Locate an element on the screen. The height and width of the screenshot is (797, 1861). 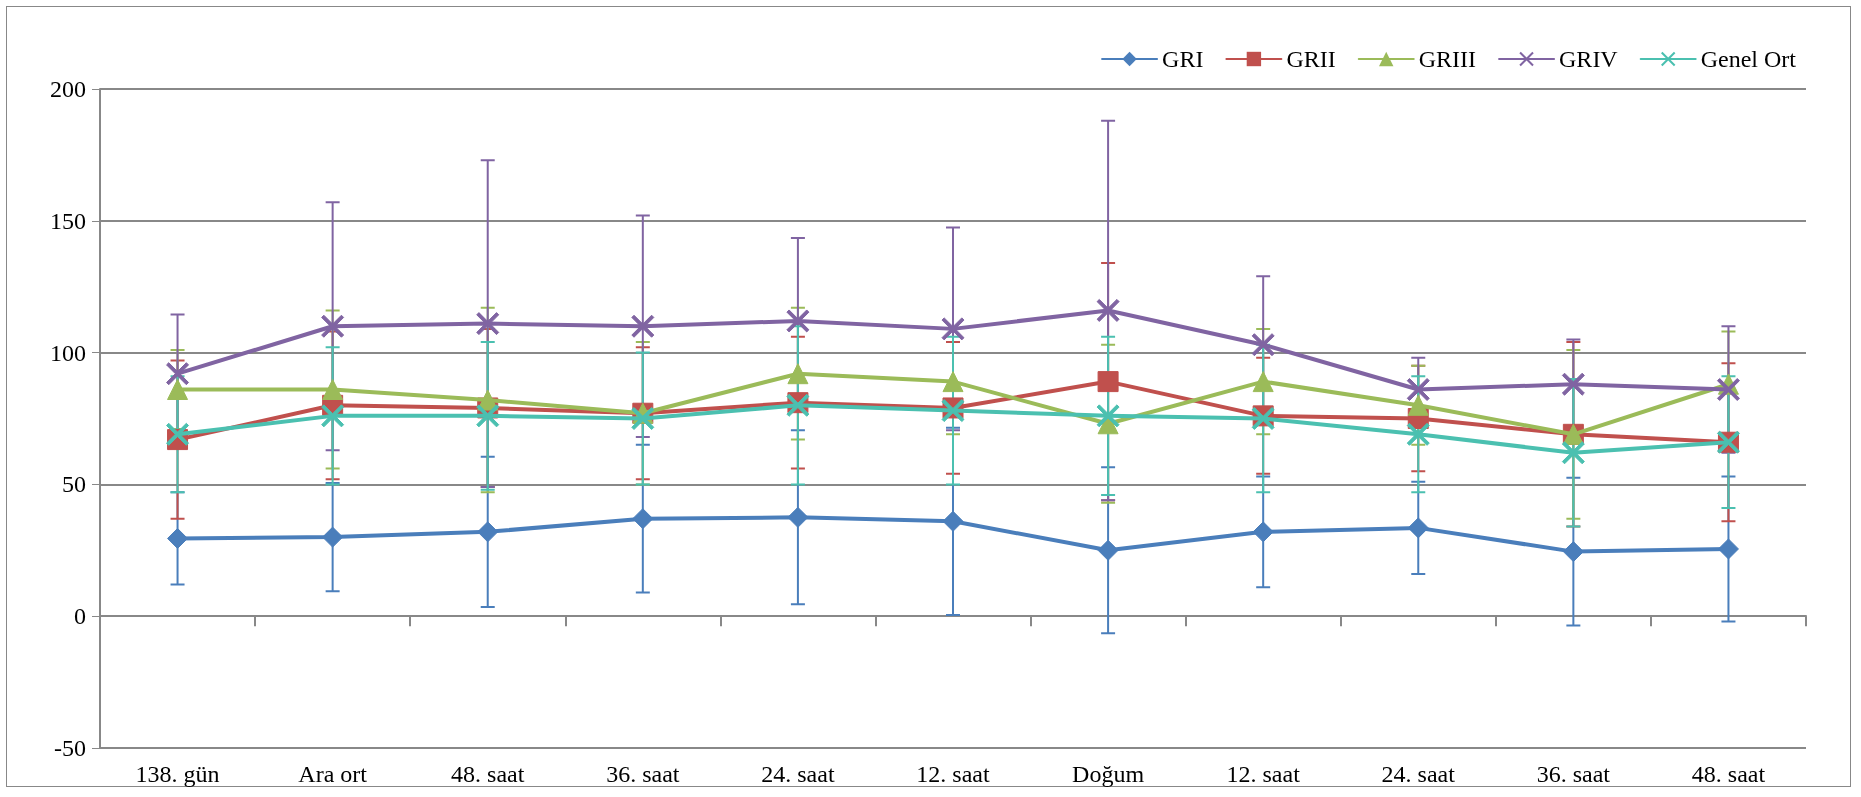
x-tick-label: Doğum is located at coordinates (1108, 774).